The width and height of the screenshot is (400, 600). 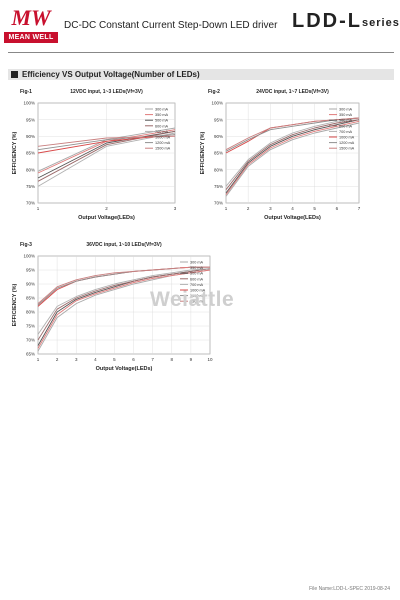 I want to click on chart-title: 36VDC input, 1~10 LEDs(Vf=3V), so click(x=124, y=245).